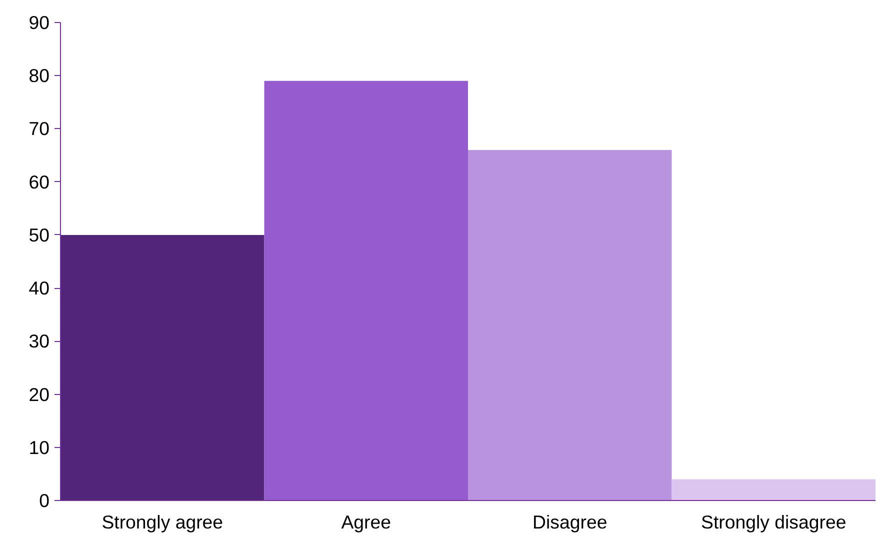 This screenshot has height=538, width=877. Describe the element at coordinates (39, 447) in the screenshot. I see `y-tick-label: 10` at that location.